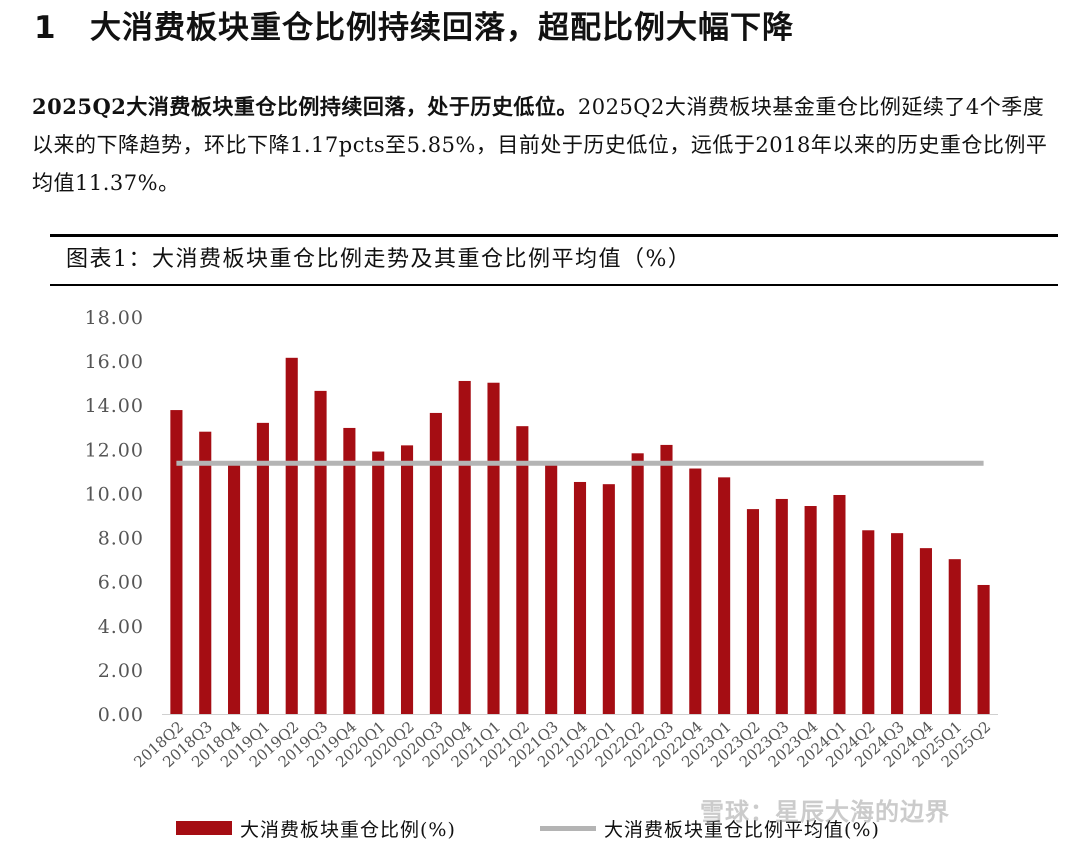 This screenshot has width=1080, height=851. Describe the element at coordinates (121, 715) in the screenshot. I see `y-tick-label: 0.00` at that location.